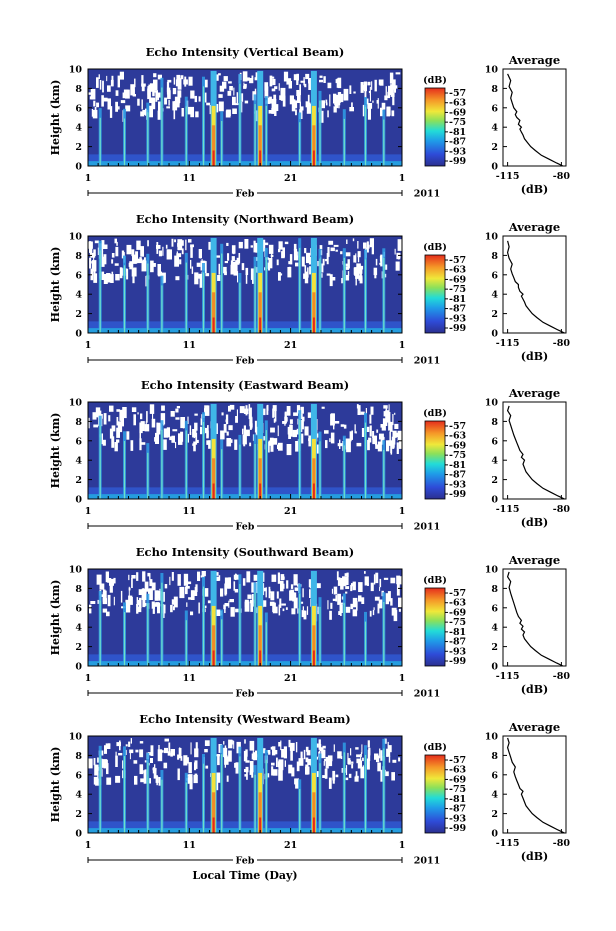 Image resolution: width=616 pixels, height=931 pixels. Describe the element at coordinates (508, 509) in the screenshot. I see `avg-x-tick-label: -115` at that location.